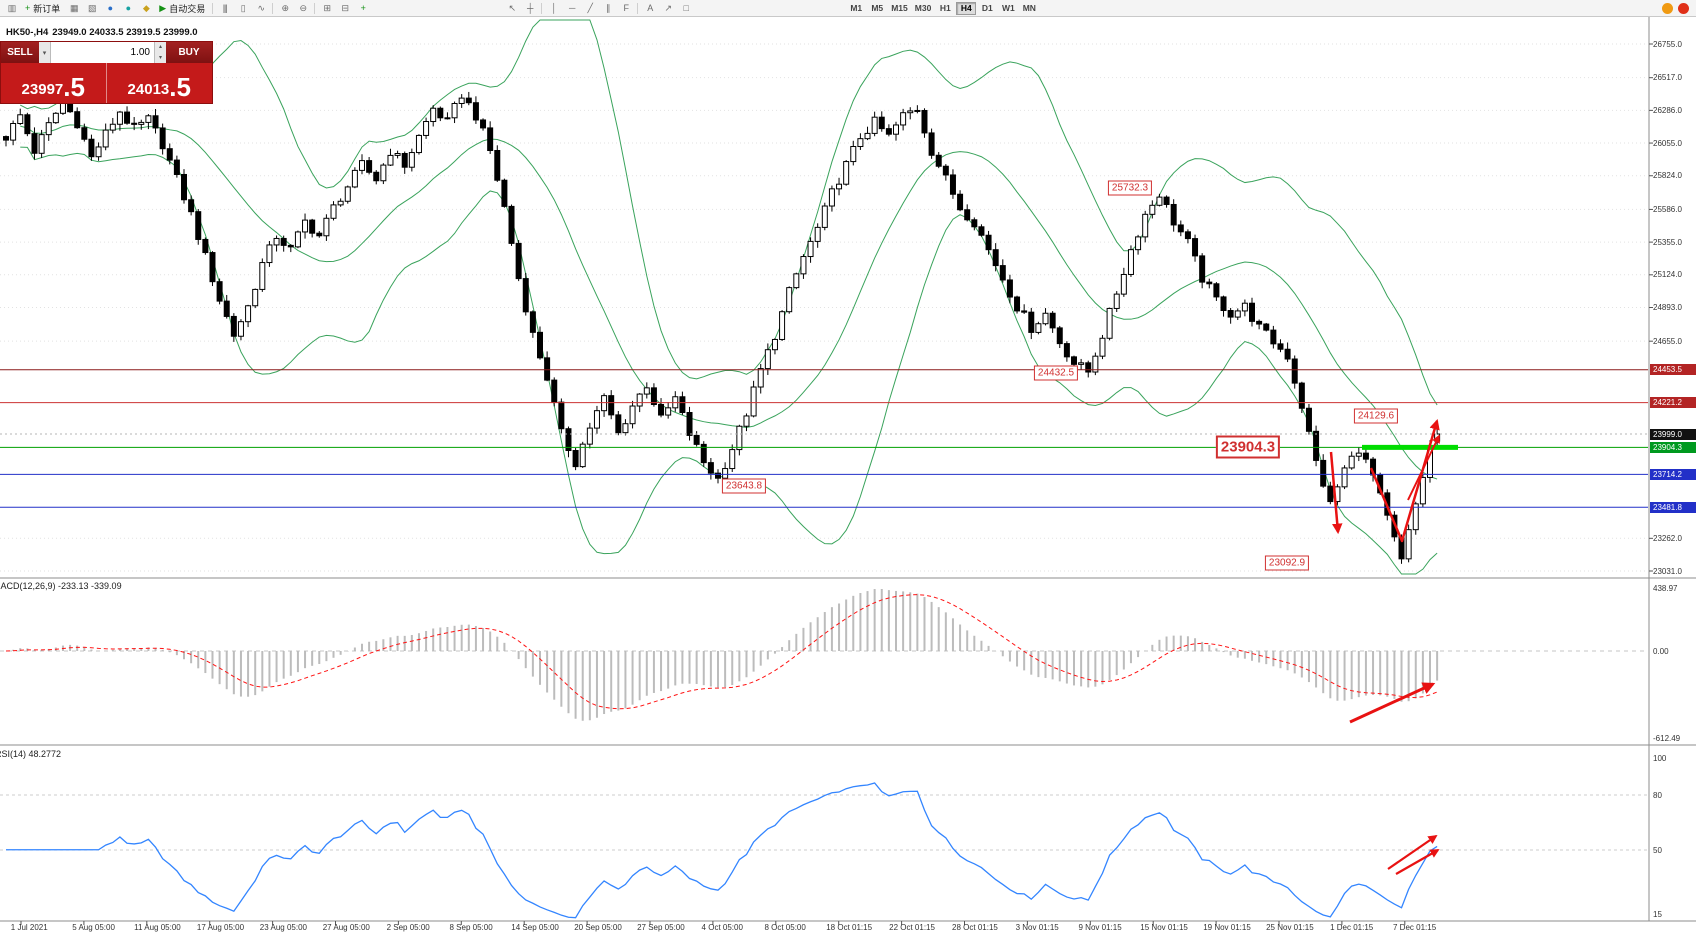 The width and height of the screenshot is (1696, 937). I want to click on time-axis-label: 11 Aug 05:00, so click(157, 927).